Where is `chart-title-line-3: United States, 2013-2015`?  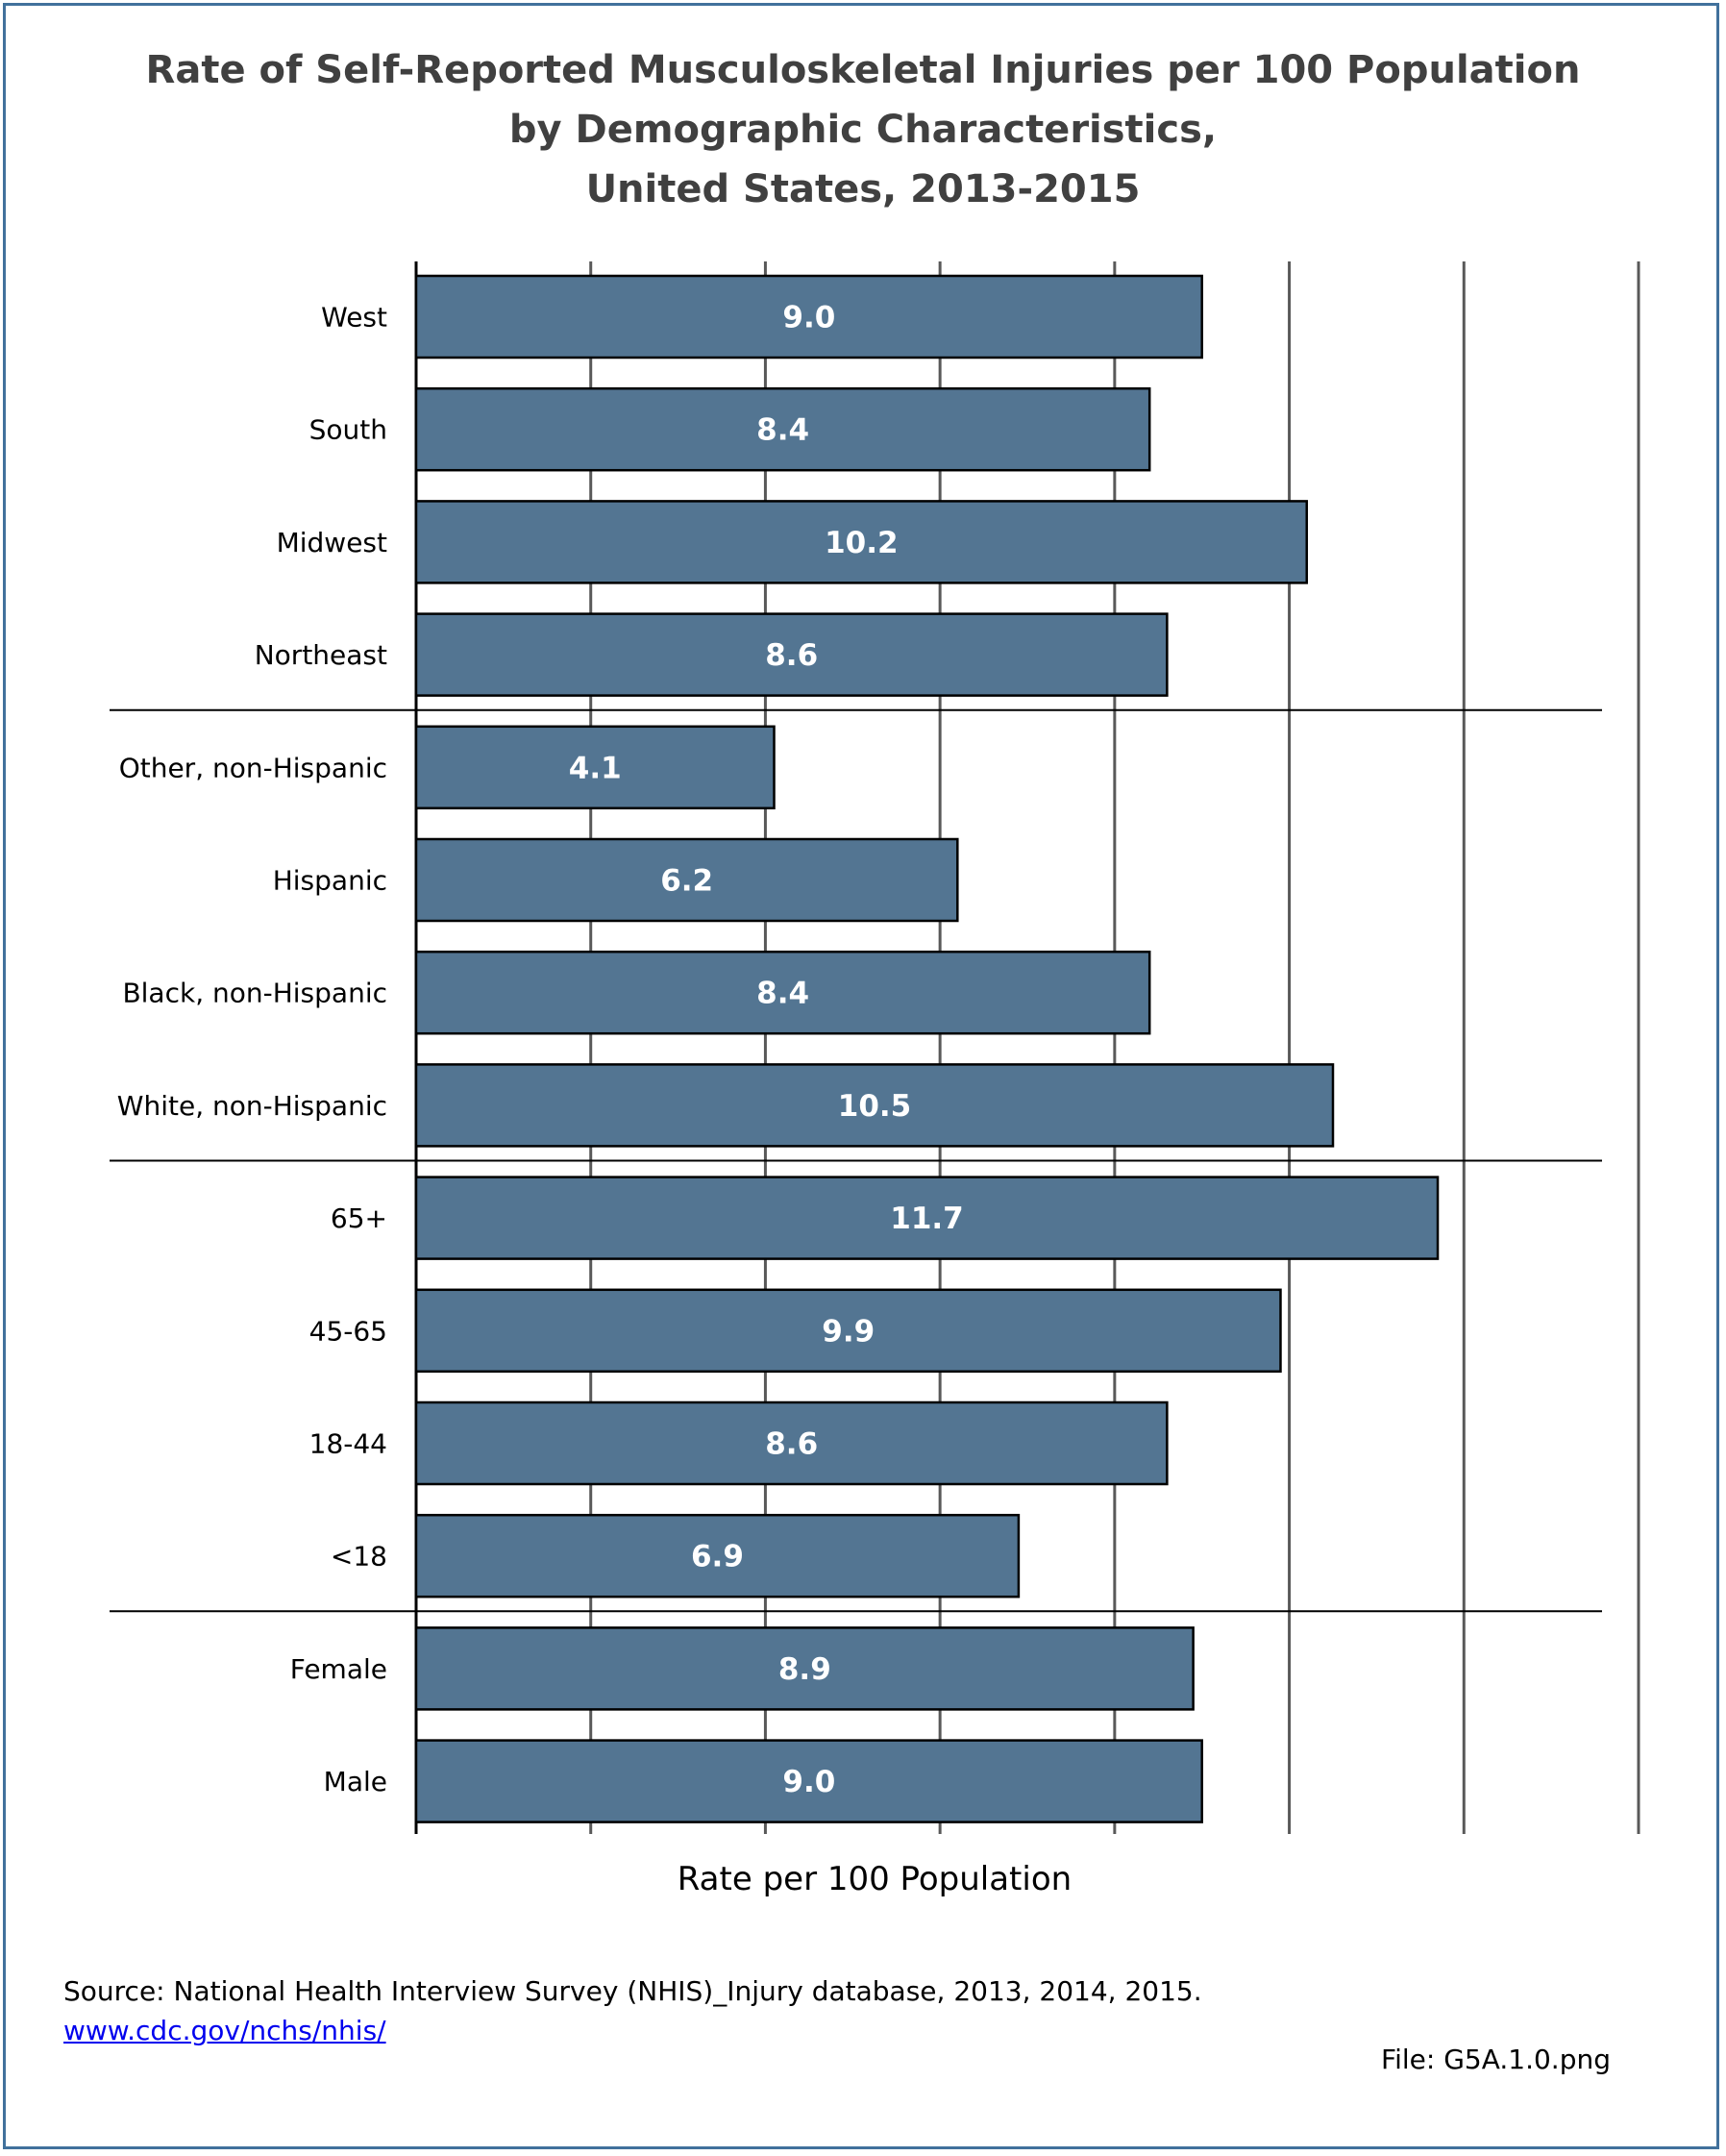
chart-title-line-3: United States, 2013-2015 is located at coordinates (863, 189).